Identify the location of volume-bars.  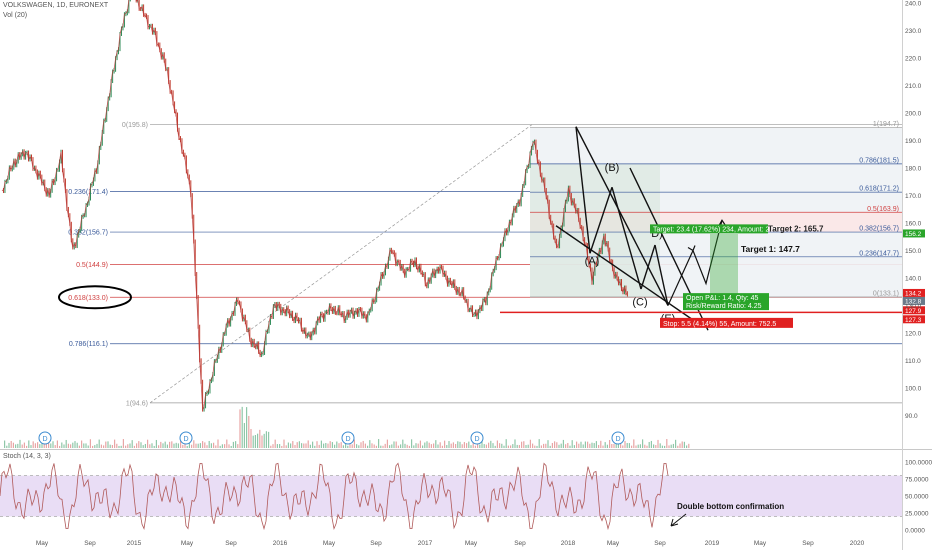
(347, 427).